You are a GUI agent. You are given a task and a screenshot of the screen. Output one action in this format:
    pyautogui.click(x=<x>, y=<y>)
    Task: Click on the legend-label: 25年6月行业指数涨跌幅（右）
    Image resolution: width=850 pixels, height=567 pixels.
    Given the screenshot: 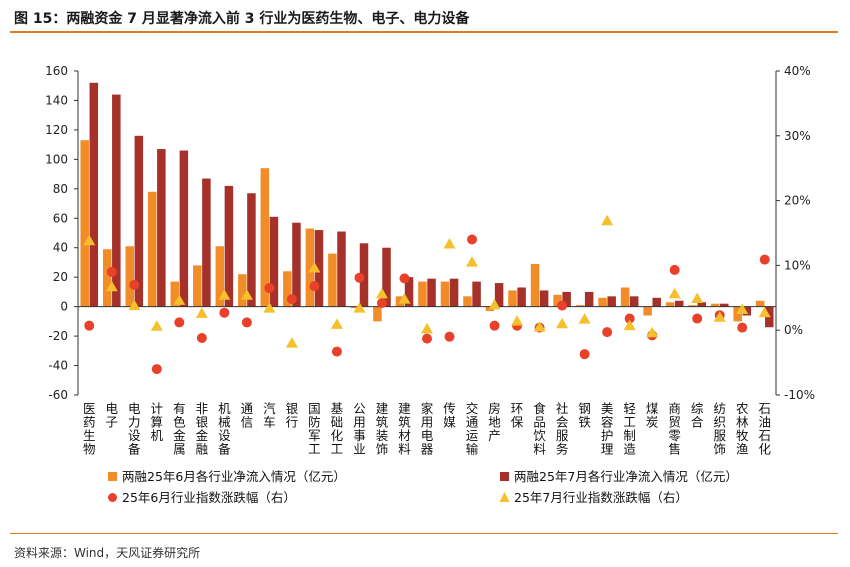 What is the action you would take?
    pyautogui.click(x=209, y=497)
    